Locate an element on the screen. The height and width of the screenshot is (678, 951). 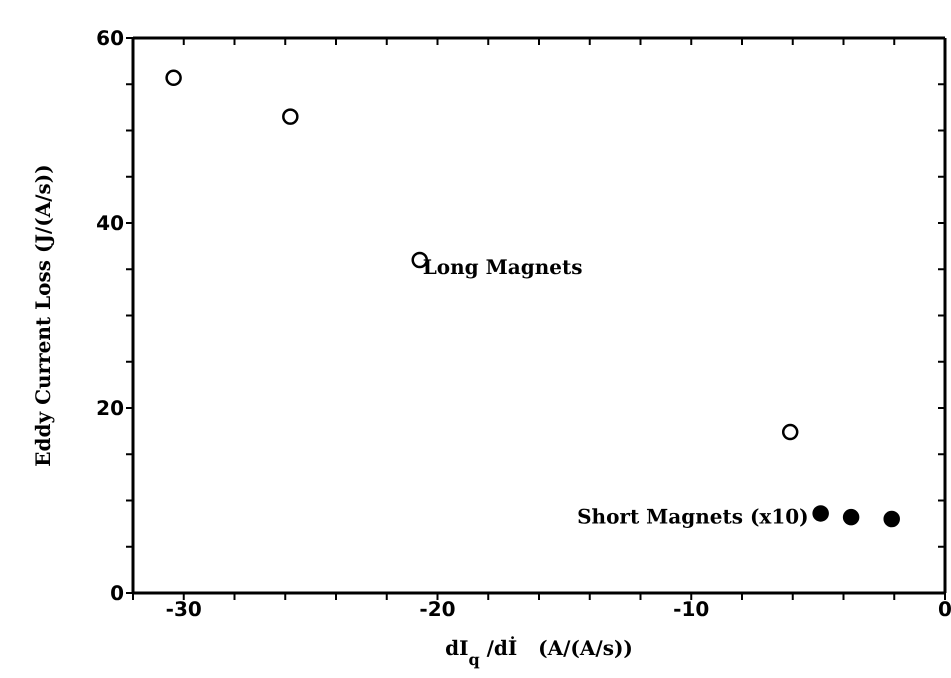
y-axis-title: Eddy Current Loss (J/(A/s)) is located at coordinates (43, 315).